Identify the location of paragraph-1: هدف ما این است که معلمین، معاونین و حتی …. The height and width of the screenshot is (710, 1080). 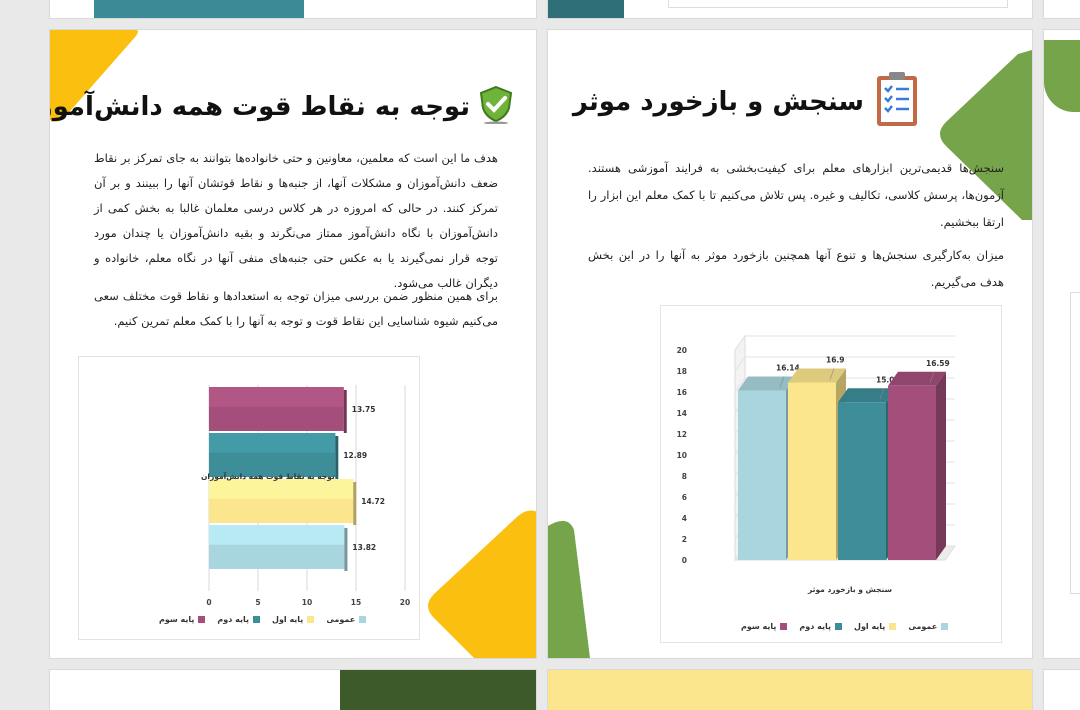
(296, 220).